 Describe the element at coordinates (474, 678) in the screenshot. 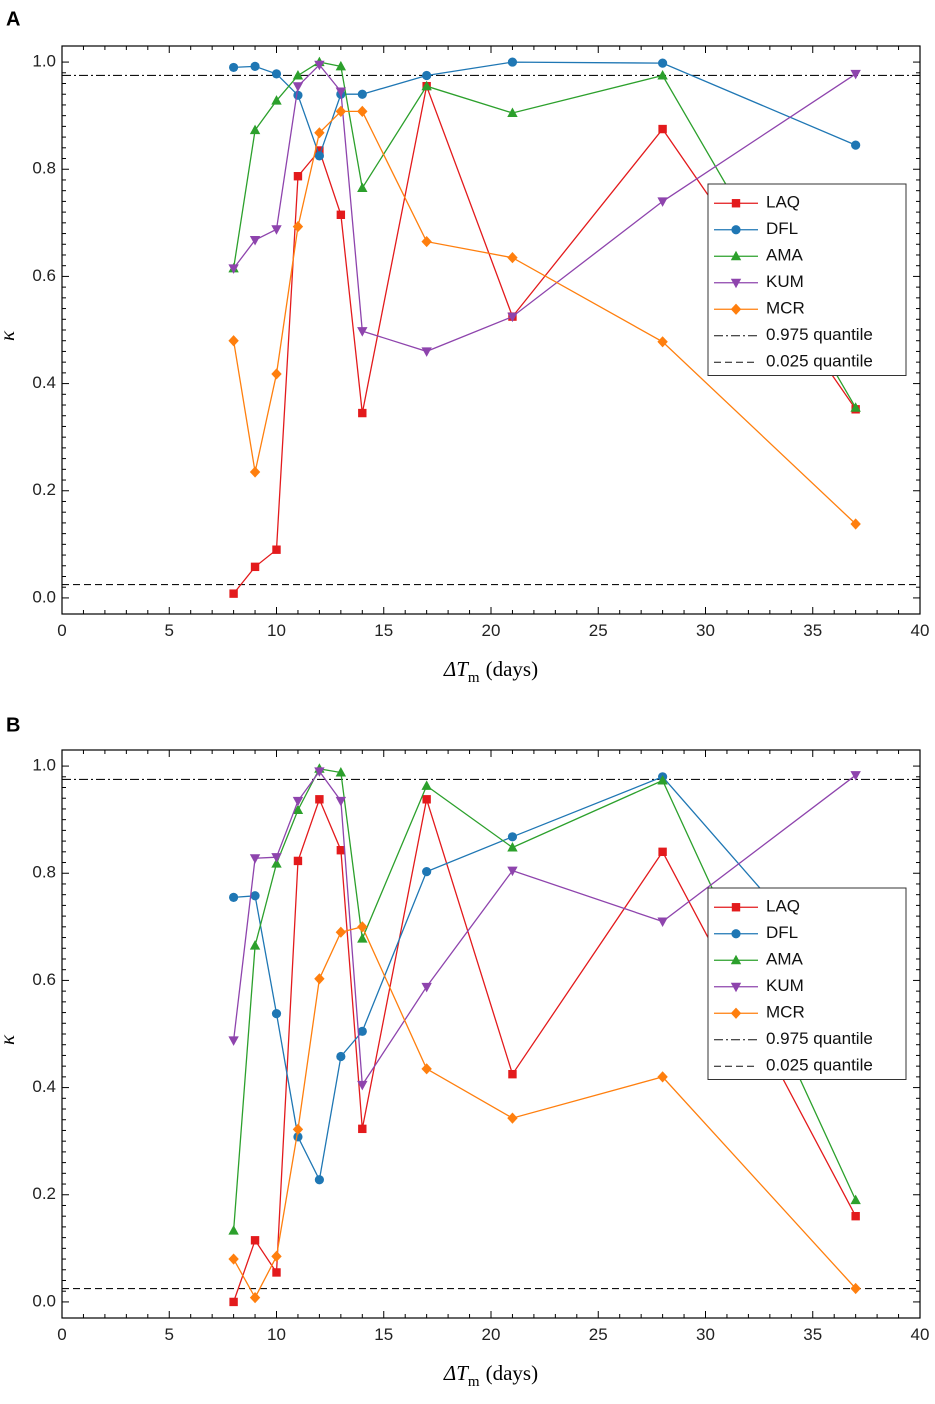

I see `x-axis-label-subscript: m` at that location.